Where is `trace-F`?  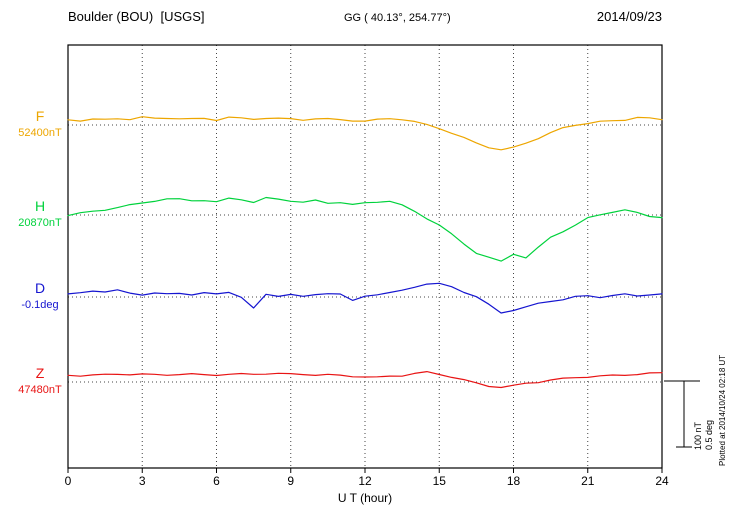
trace-F is located at coordinates (365, 133).